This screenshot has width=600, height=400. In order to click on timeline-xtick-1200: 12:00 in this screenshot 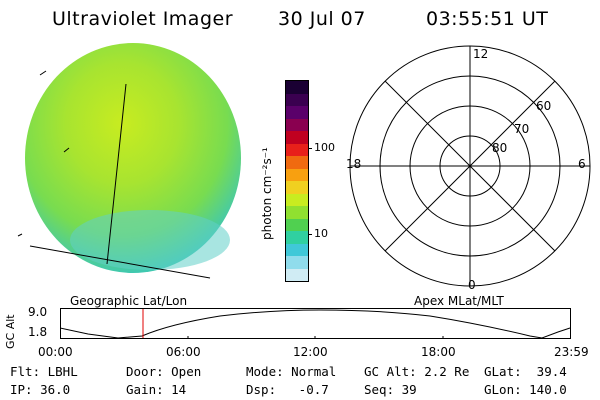, I will do `click(310, 352)`.